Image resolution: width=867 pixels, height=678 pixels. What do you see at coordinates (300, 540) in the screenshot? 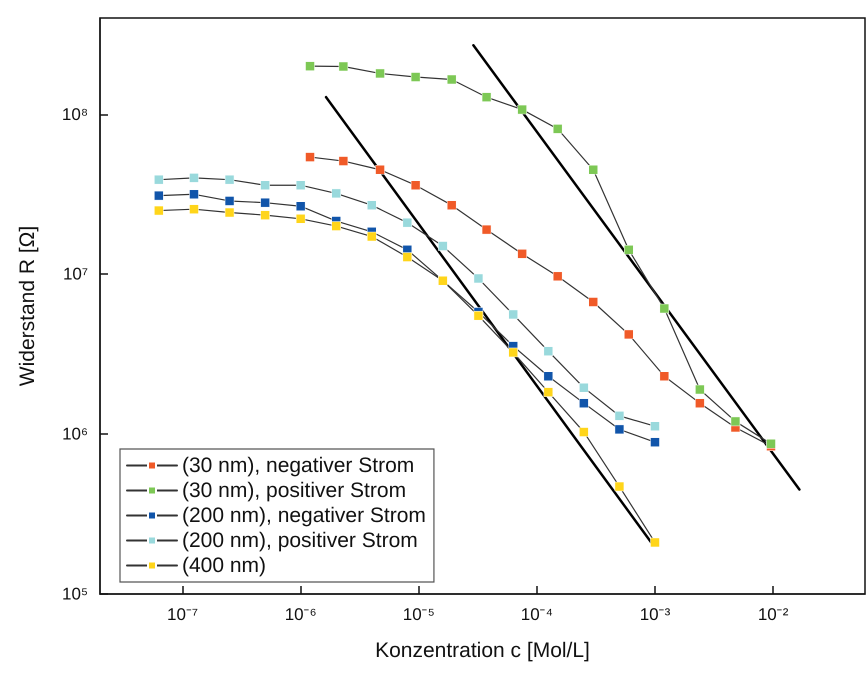
I see `legend-label: (200 nm), positiver Strom` at bounding box center [300, 540].